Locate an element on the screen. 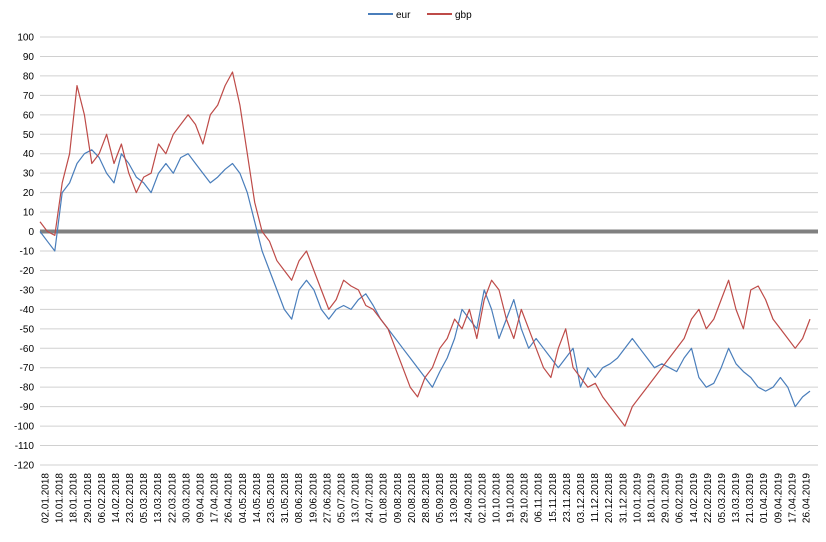  x-tick-label: 26.04.2018 is located at coordinates (229, 498).